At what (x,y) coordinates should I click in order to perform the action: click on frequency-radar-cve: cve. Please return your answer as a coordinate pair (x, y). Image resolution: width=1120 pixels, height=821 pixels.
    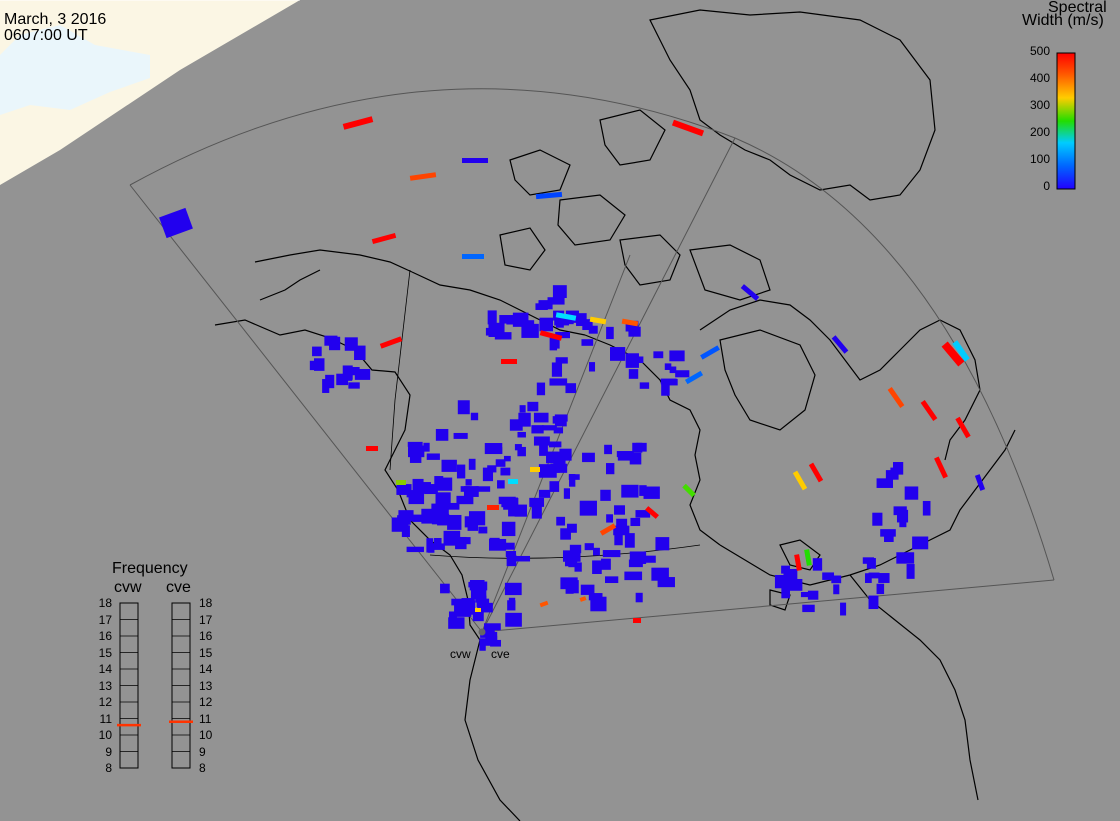
    Looking at the image, I should click on (178, 587).